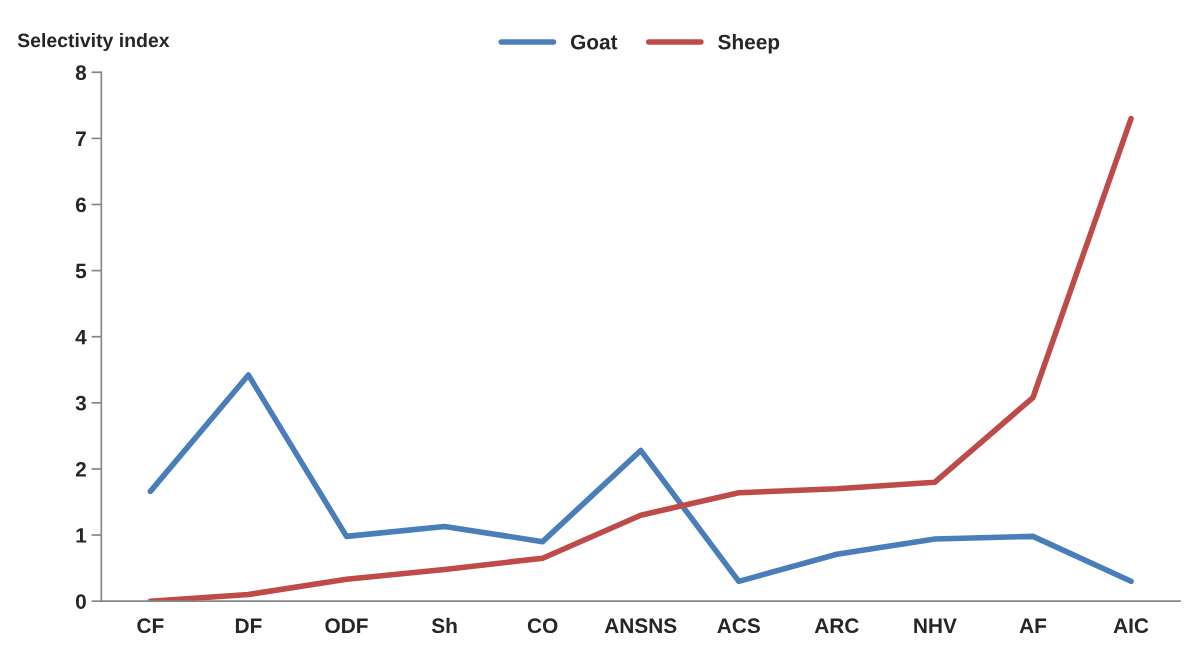  What do you see at coordinates (81, 337) in the screenshot?
I see `y-tick-label: 4` at bounding box center [81, 337].